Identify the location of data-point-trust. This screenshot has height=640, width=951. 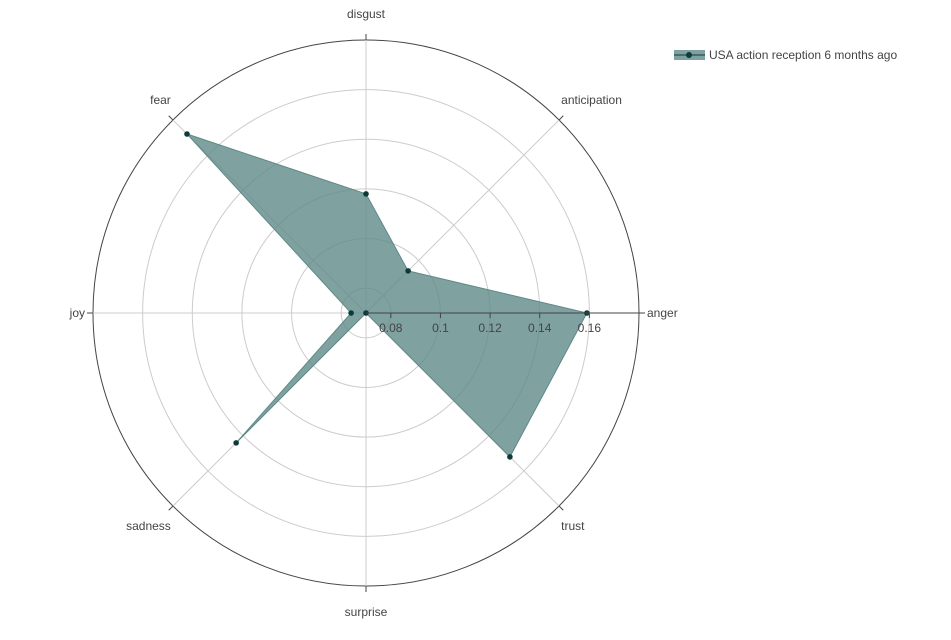
(510, 457).